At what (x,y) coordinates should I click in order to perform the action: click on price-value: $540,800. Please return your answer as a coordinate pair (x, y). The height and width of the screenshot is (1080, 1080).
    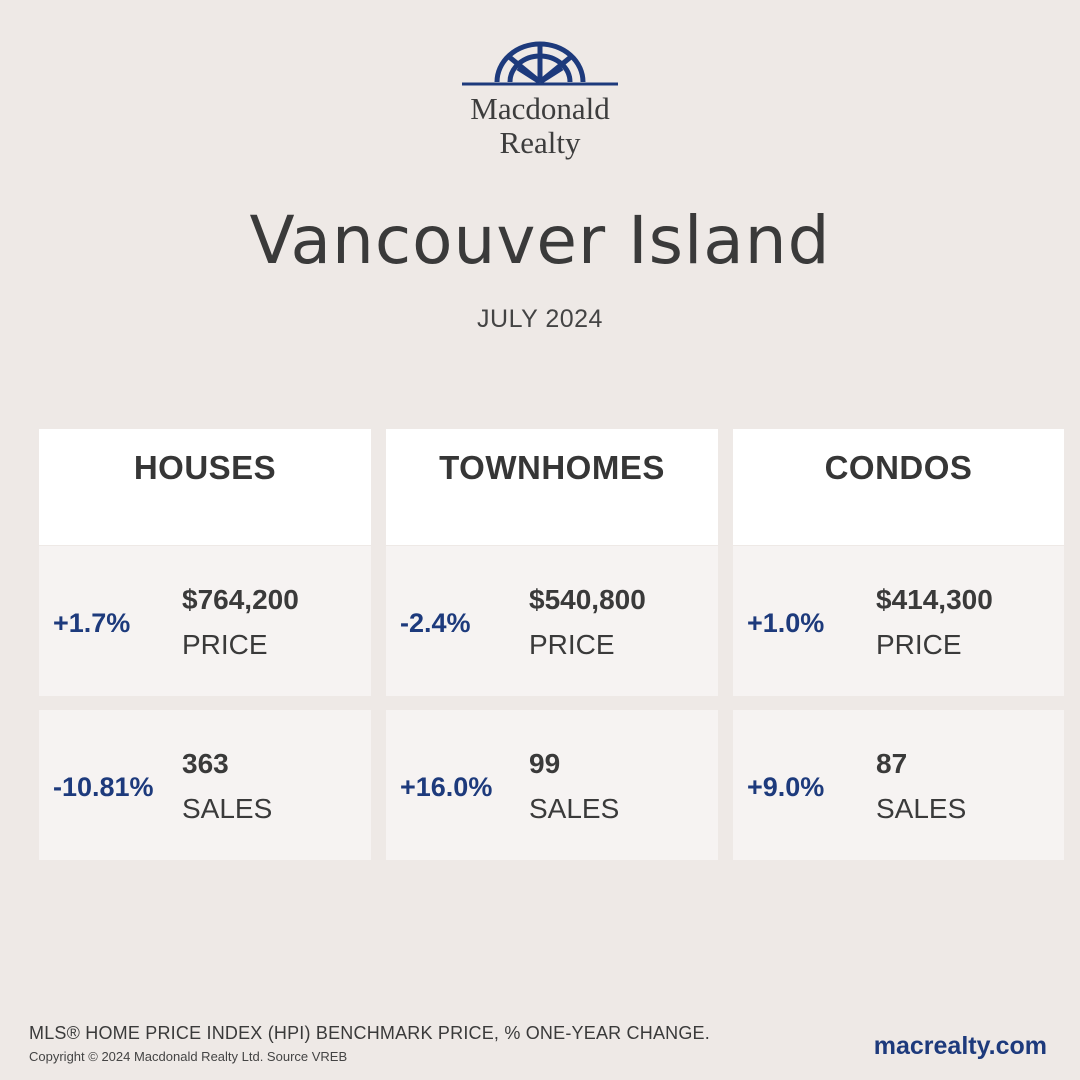
    Looking at the image, I should click on (587, 599).